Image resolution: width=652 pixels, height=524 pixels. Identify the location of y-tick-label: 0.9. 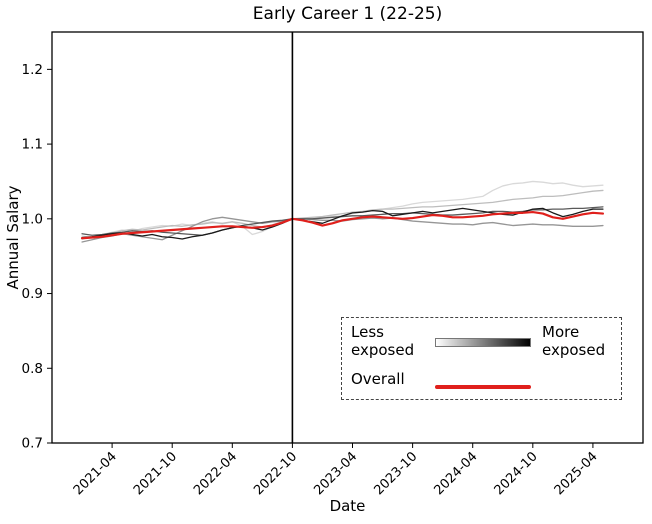
(32, 294).